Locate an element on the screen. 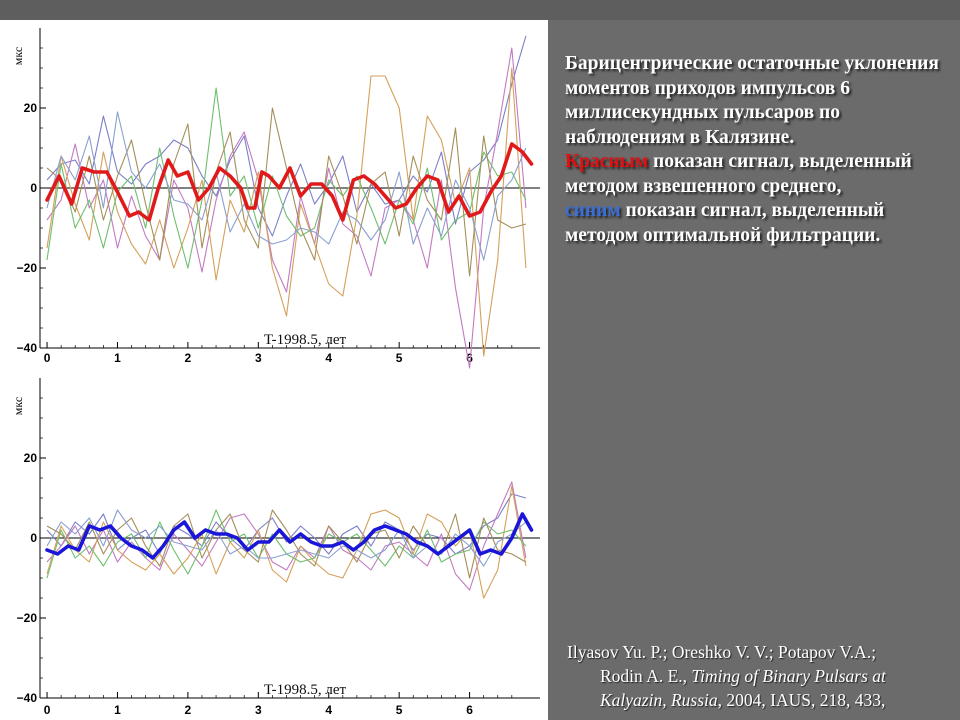 This screenshot has height=720, width=960. chart1-series-6-line is located at coordinates (286, 186).